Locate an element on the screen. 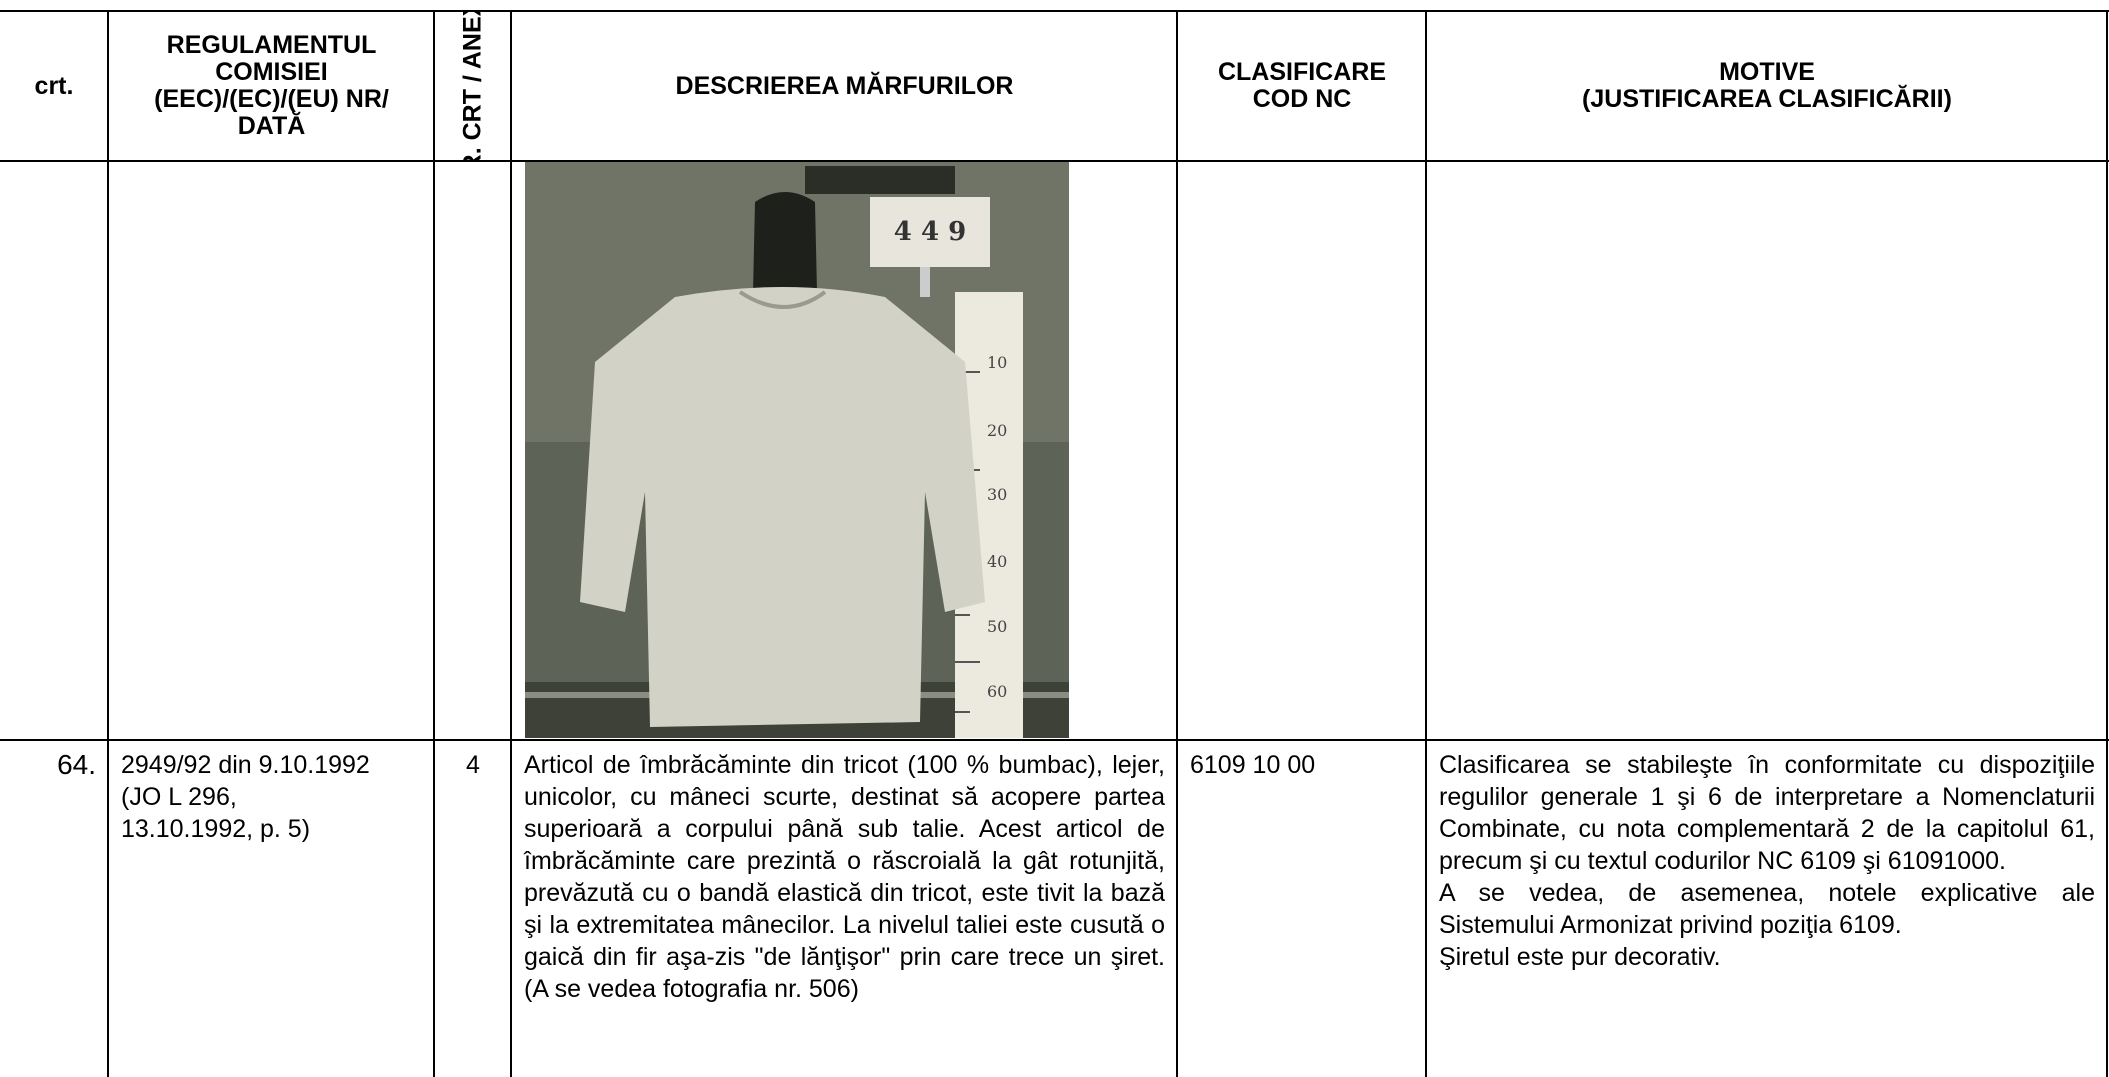  header-text: COD NC is located at coordinates (1302, 99).